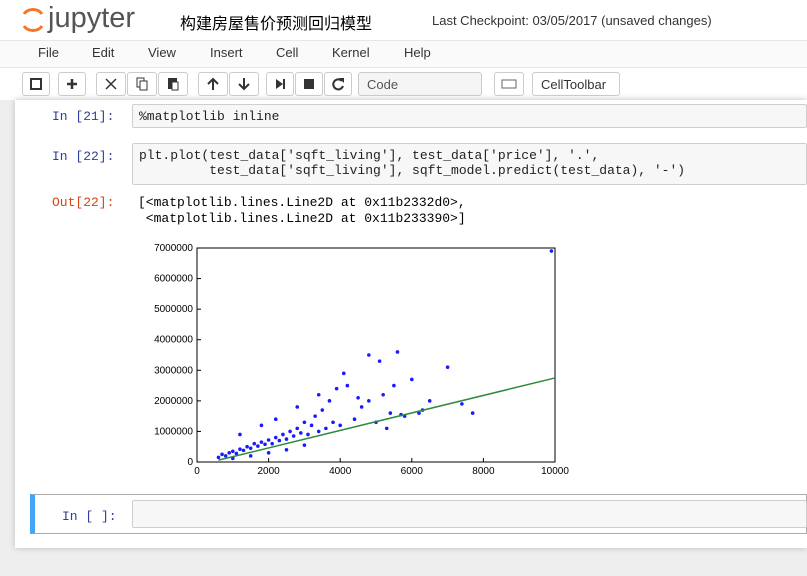 Image resolution: width=807 pixels, height=576 pixels. What do you see at coordinates (173, 401) in the screenshot?
I see `y-tick-label: 2000000` at bounding box center [173, 401].